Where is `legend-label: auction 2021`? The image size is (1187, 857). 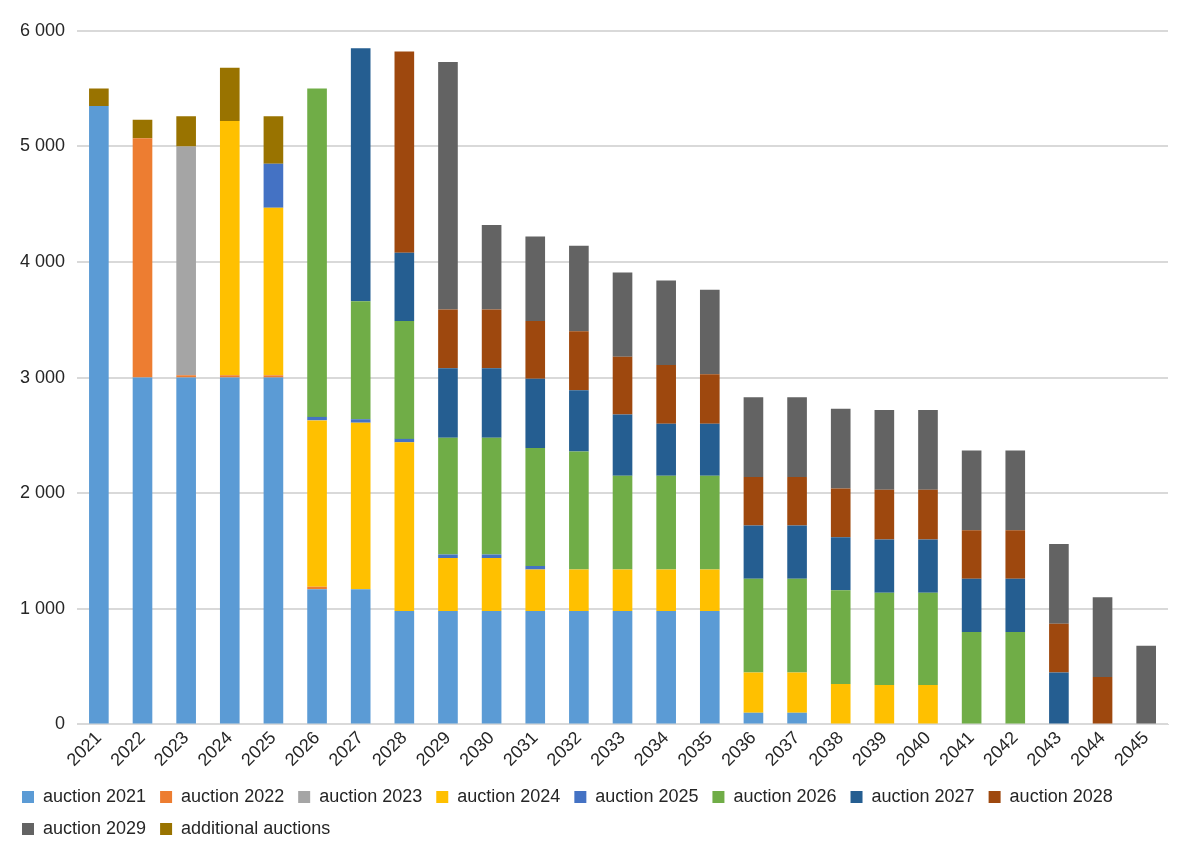 legend-label: auction 2021 is located at coordinates (95, 795).